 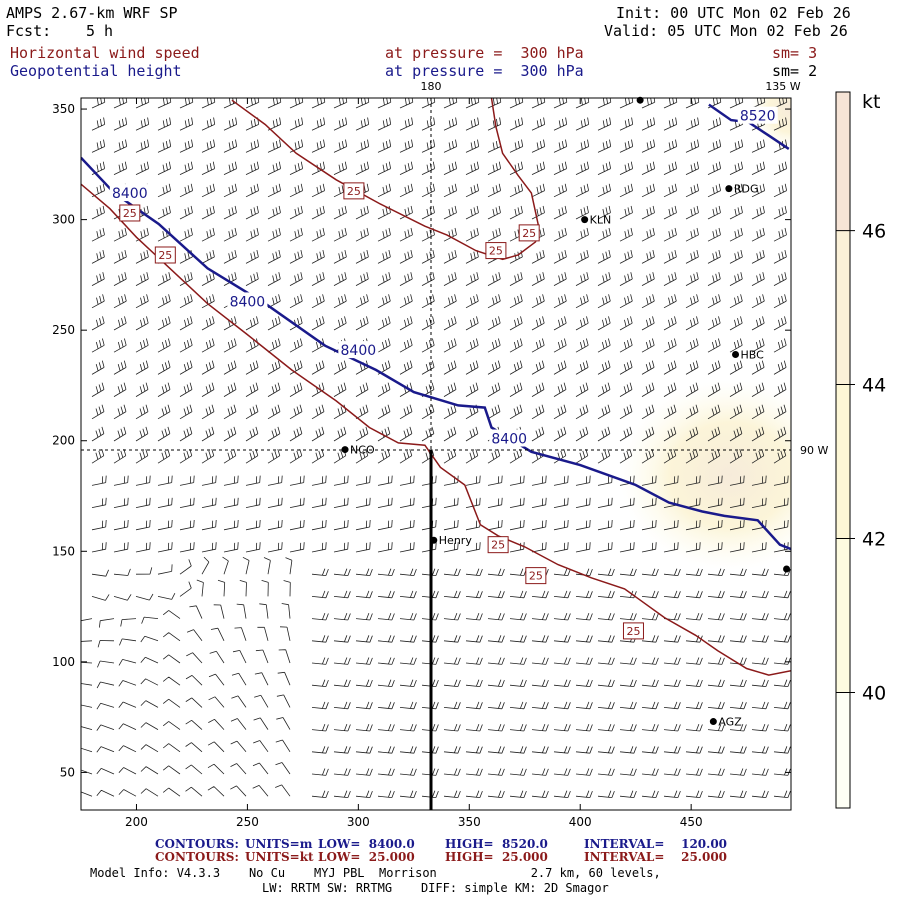 What do you see at coordinates (795, 53) in the screenshot?
I see `field1-smoothing: sm= 3` at bounding box center [795, 53].